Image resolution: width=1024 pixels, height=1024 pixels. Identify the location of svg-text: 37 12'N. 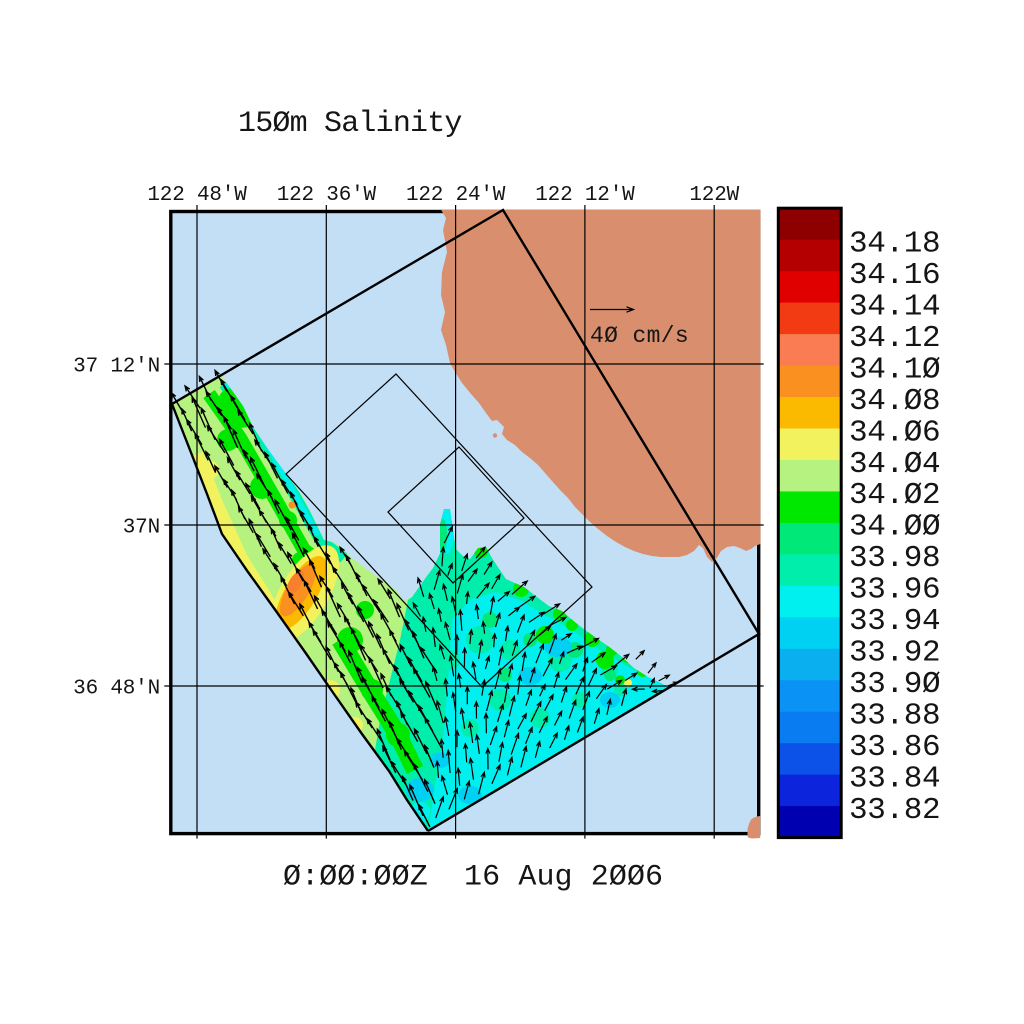
(116, 367).